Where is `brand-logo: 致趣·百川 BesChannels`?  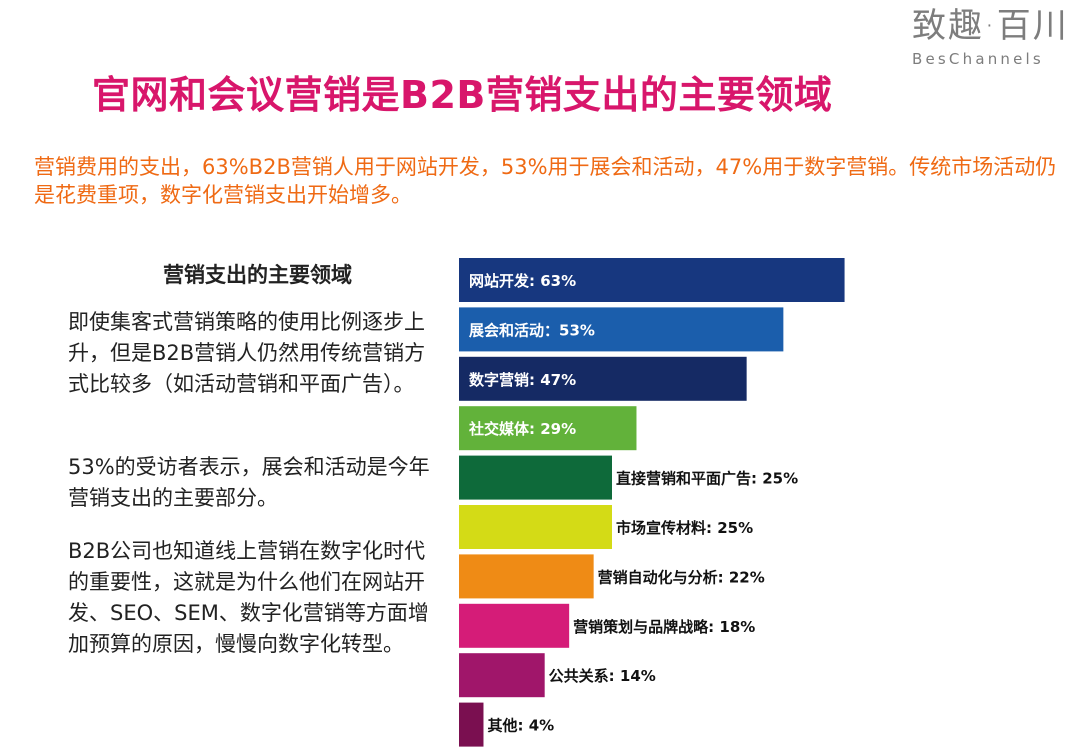 brand-logo: 致趣·百川 BesChannels is located at coordinates (995, 37).